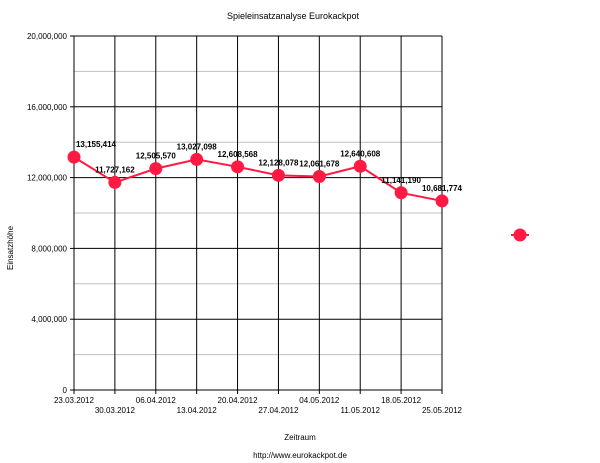  I want to click on legend-marker-group, so click(520, 235).